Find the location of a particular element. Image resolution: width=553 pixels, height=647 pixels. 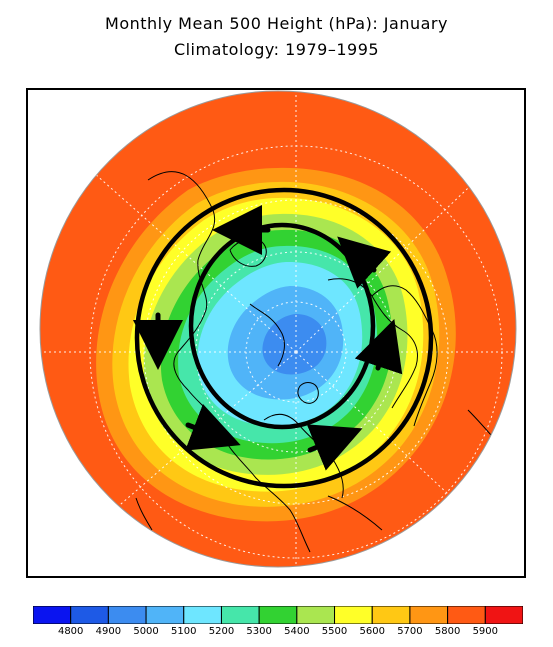

colorbar-tick-label: 5600 is located at coordinates (372, 631).